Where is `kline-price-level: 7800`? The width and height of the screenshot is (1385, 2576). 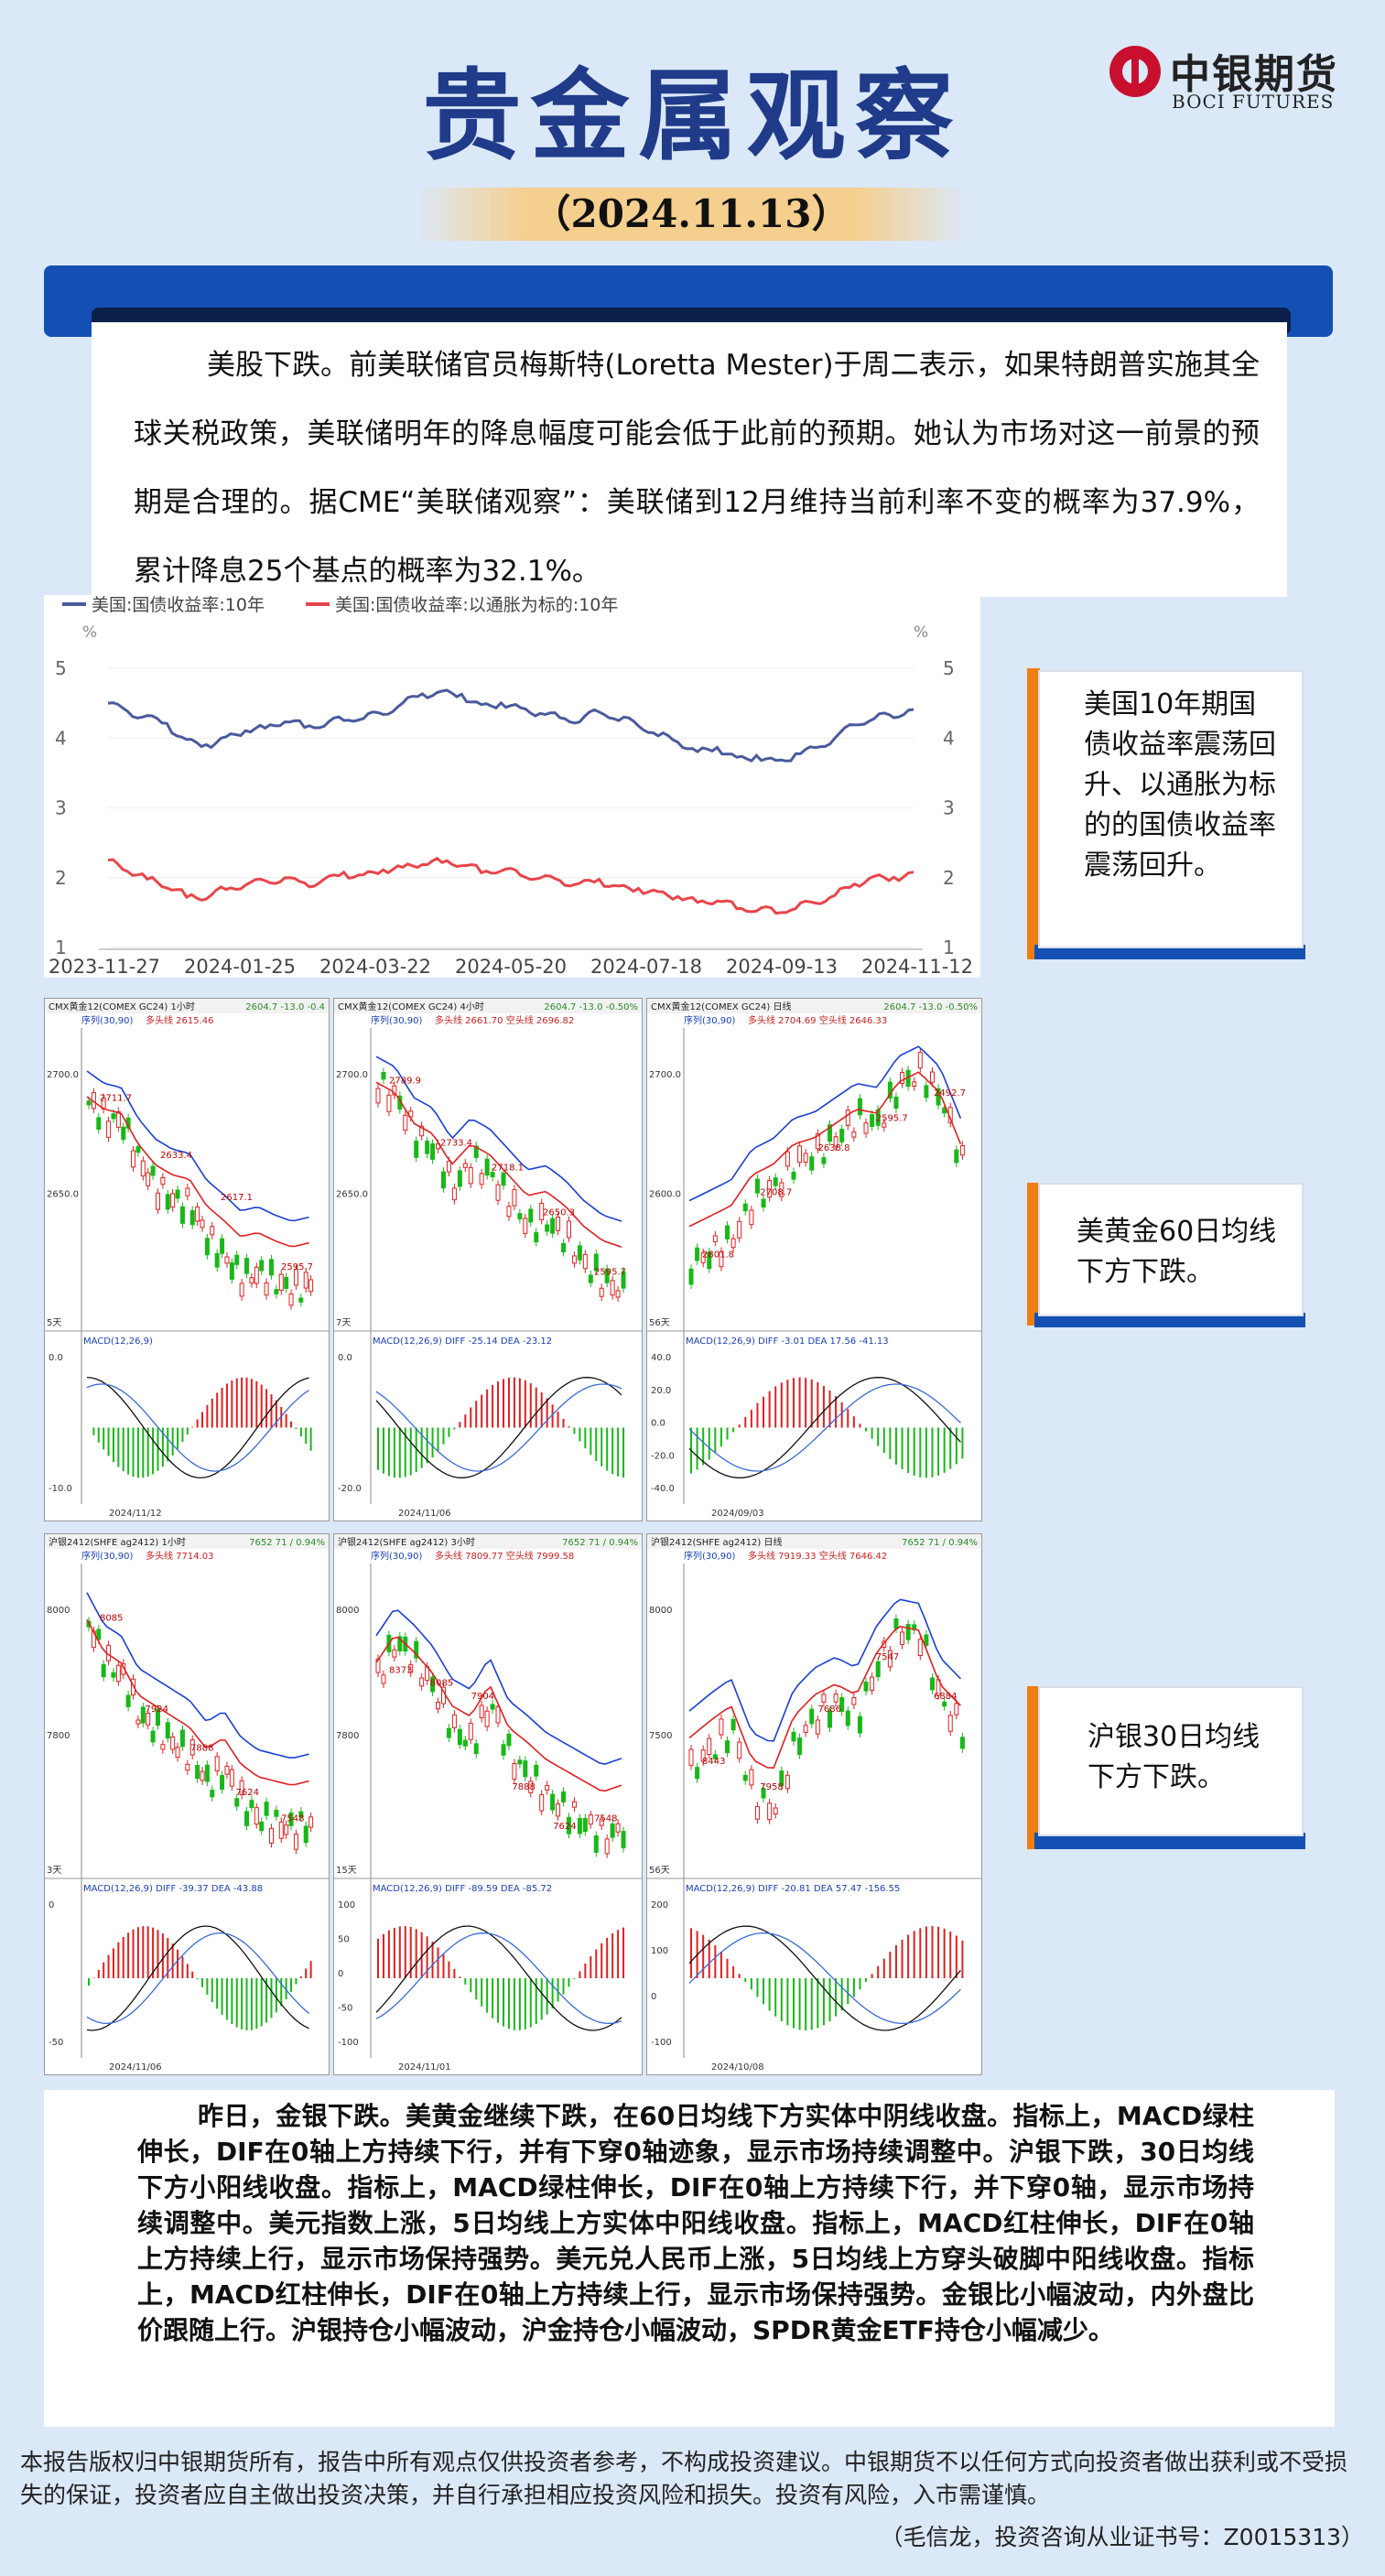
kline-price-level: 7800 is located at coordinates (58, 1736).